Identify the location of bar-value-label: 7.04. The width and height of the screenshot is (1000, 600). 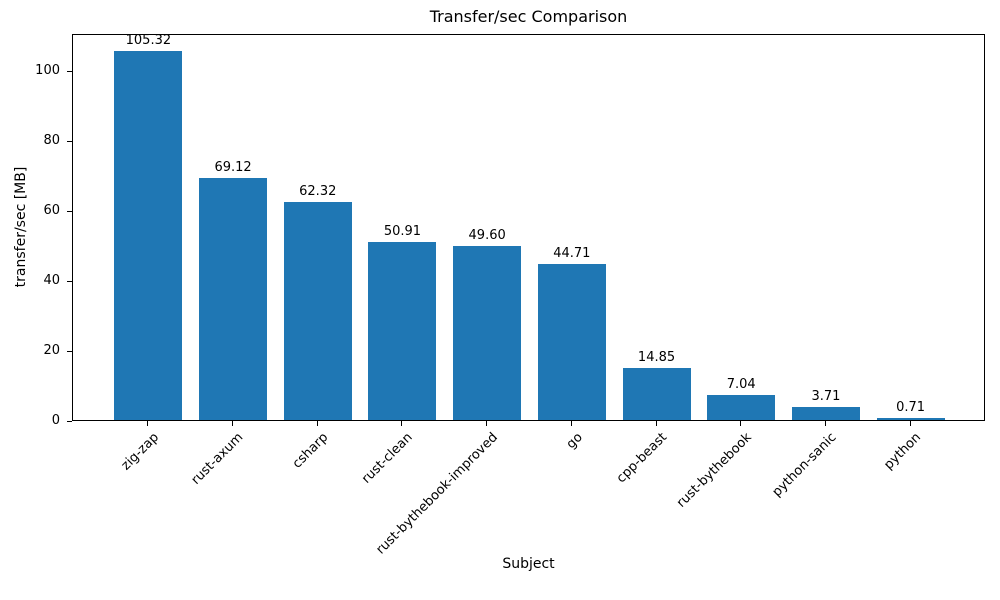
(741, 385).